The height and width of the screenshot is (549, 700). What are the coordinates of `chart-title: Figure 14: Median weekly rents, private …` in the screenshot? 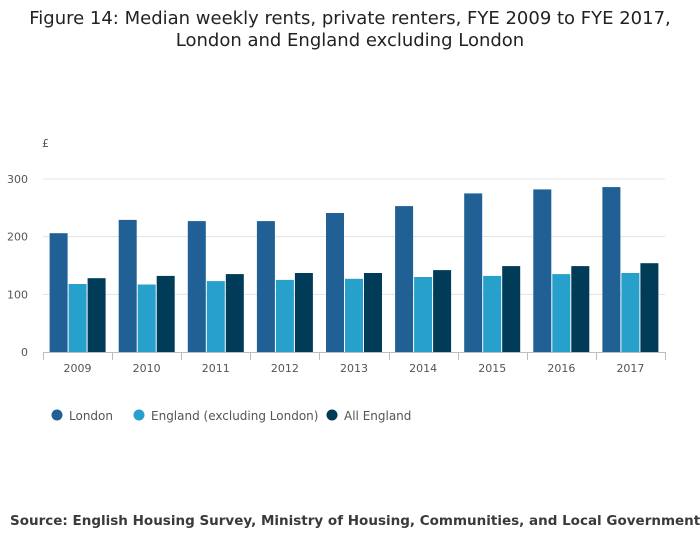 It's located at (350, 30).